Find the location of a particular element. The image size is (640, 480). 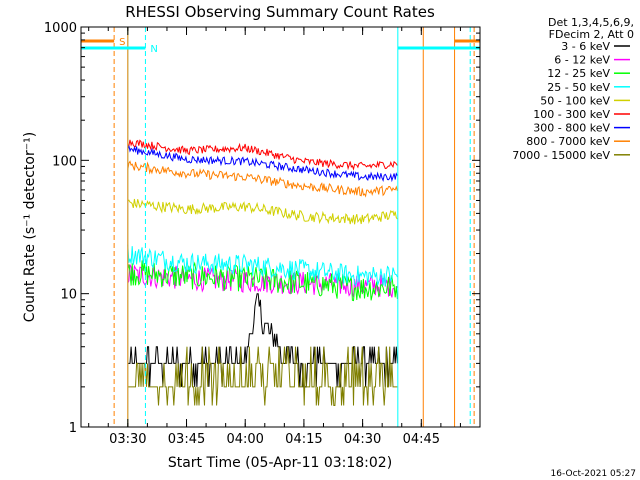

legend-entry-label: 800 - 7000 keV is located at coordinates (568, 141).